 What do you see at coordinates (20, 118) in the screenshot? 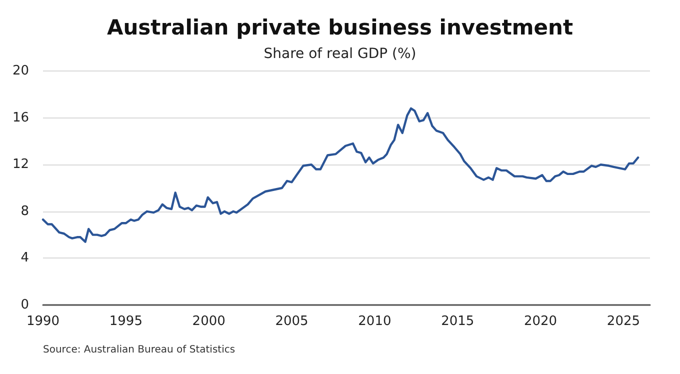
I see `y-tick-label: 16` at bounding box center [20, 118].